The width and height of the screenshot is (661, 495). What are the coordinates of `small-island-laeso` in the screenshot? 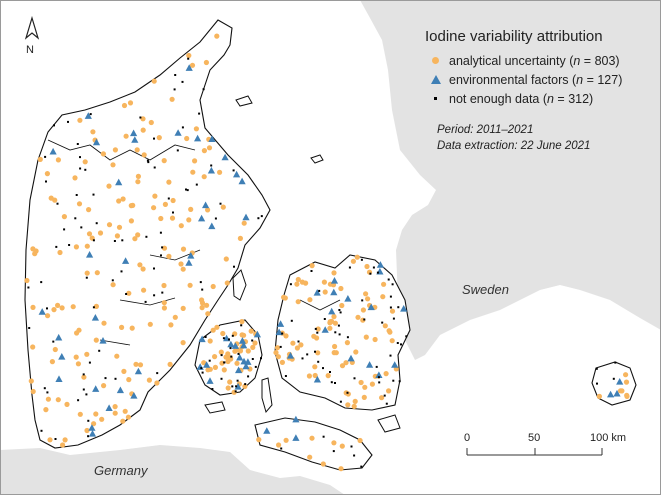 It's located at (244, 101).